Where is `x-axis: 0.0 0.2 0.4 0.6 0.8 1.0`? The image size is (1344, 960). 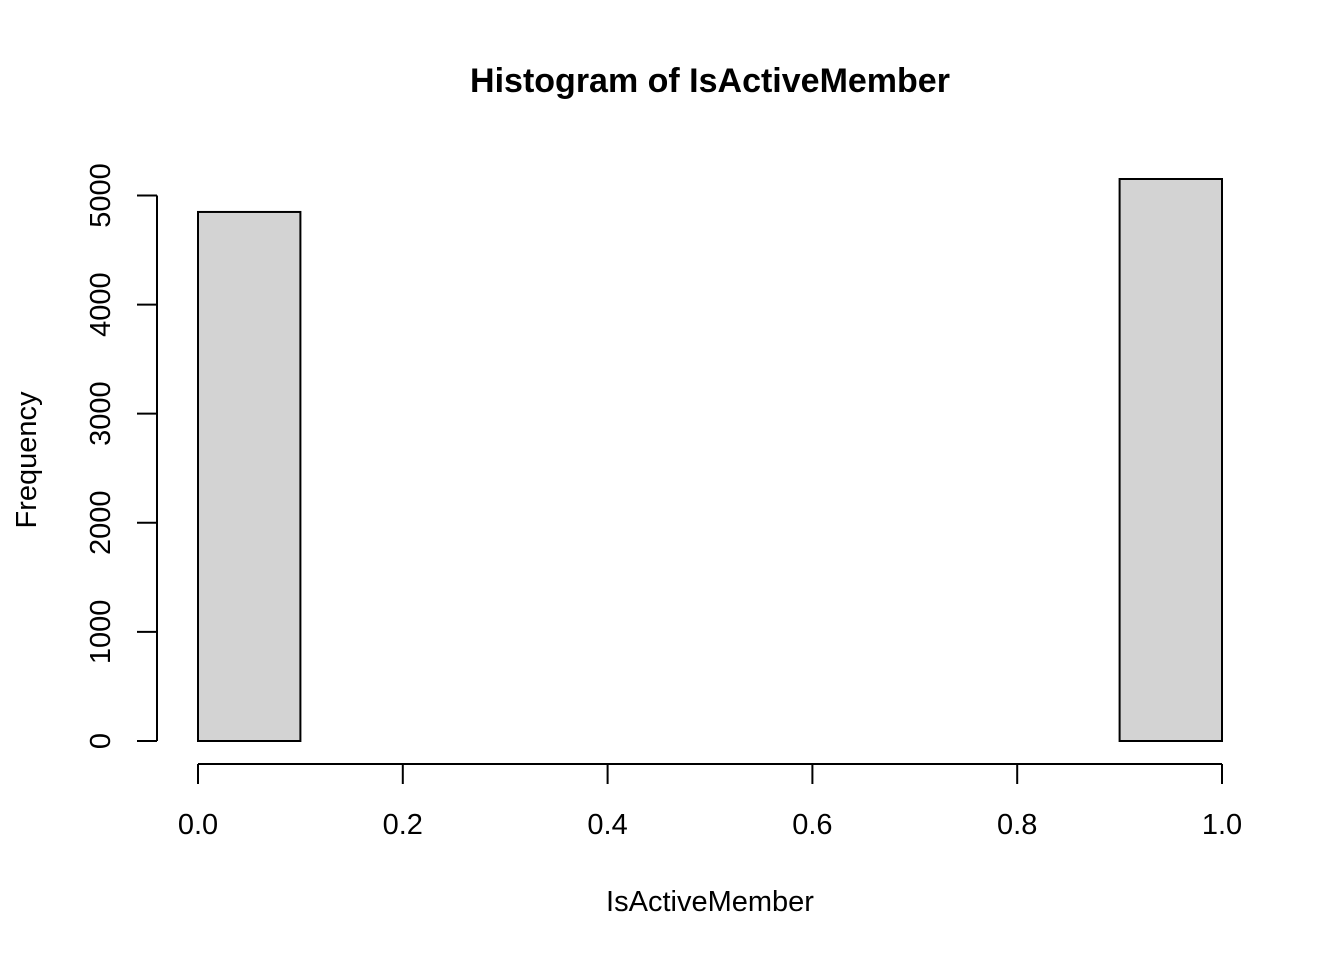 x-axis: 0.0 0.2 0.4 0.6 0.8 1.0 is located at coordinates (710, 802).